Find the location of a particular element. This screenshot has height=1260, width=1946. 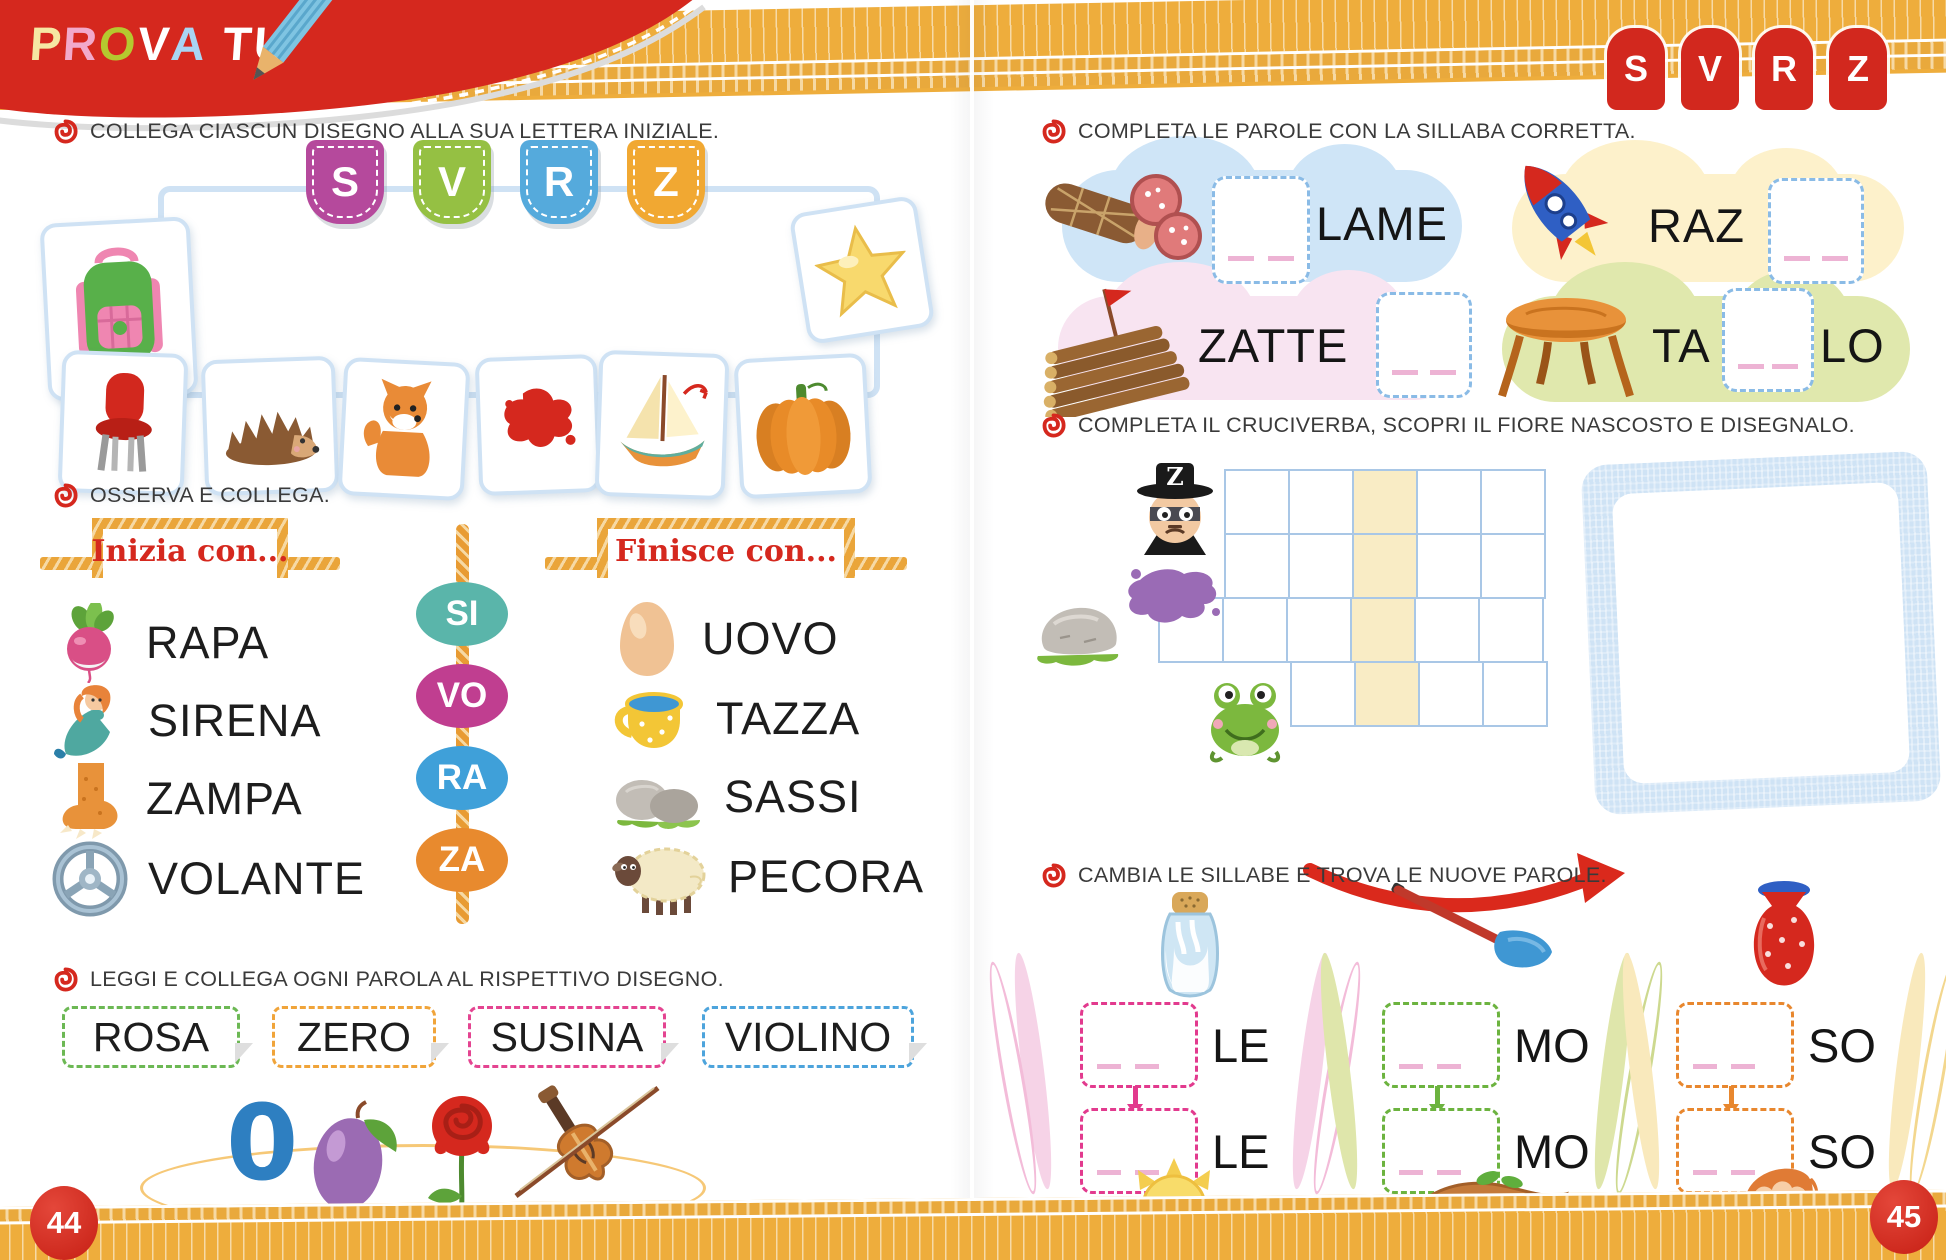

match-item-pecora: PECORA is located at coordinates (768, 877).